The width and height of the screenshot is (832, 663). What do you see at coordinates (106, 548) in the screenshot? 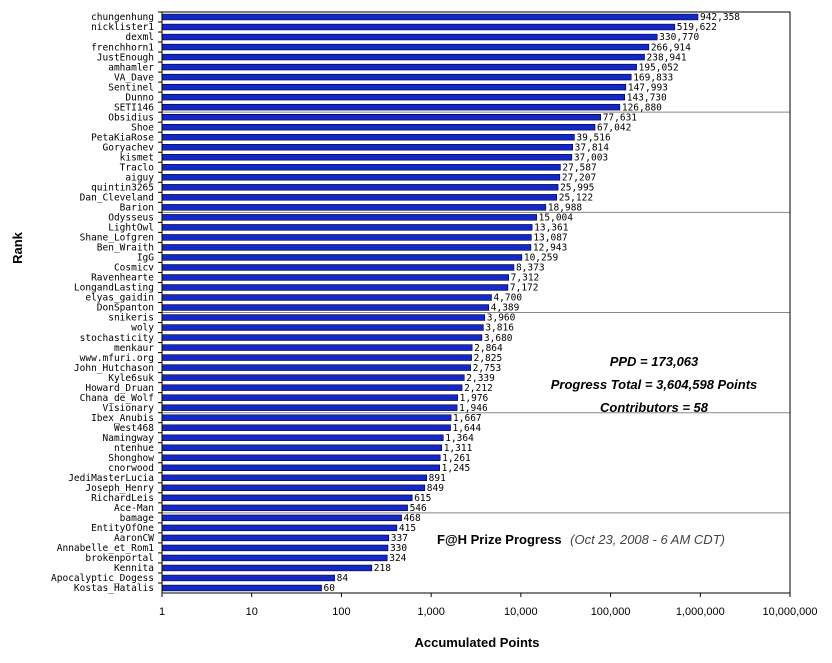
I see `category-label: Annabelle_et_Rom1` at bounding box center [106, 548].